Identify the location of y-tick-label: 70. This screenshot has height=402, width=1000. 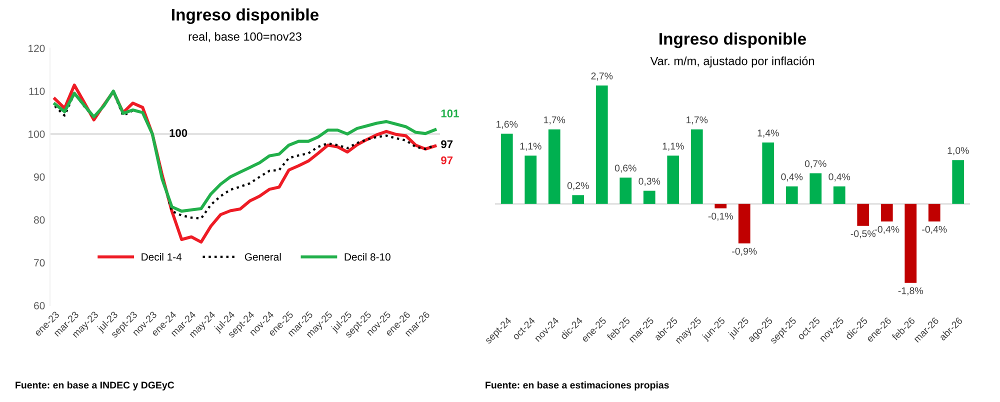
(39, 263).